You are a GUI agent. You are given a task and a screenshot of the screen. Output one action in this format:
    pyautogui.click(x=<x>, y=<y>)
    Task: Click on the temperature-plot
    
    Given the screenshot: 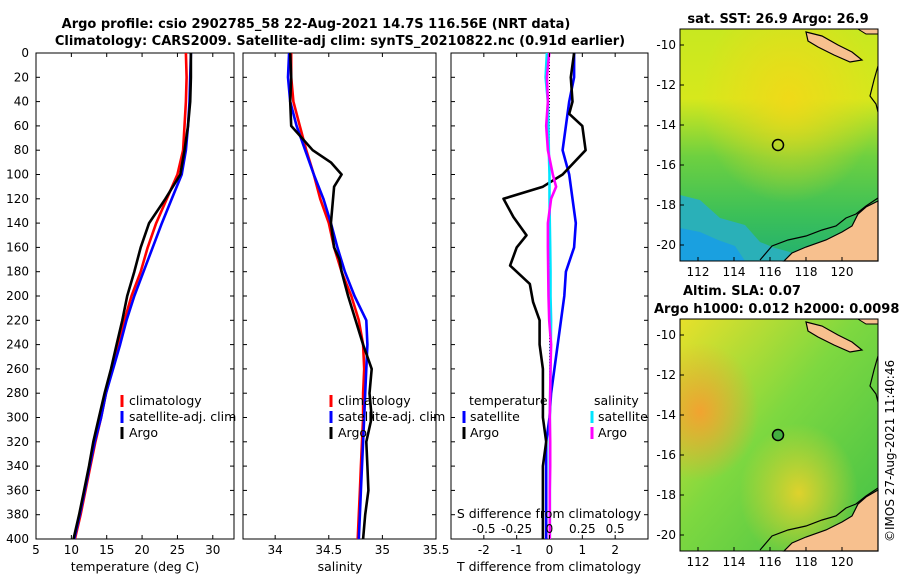 What is the action you would take?
    pyautogui.click(x=132, y=296)
    